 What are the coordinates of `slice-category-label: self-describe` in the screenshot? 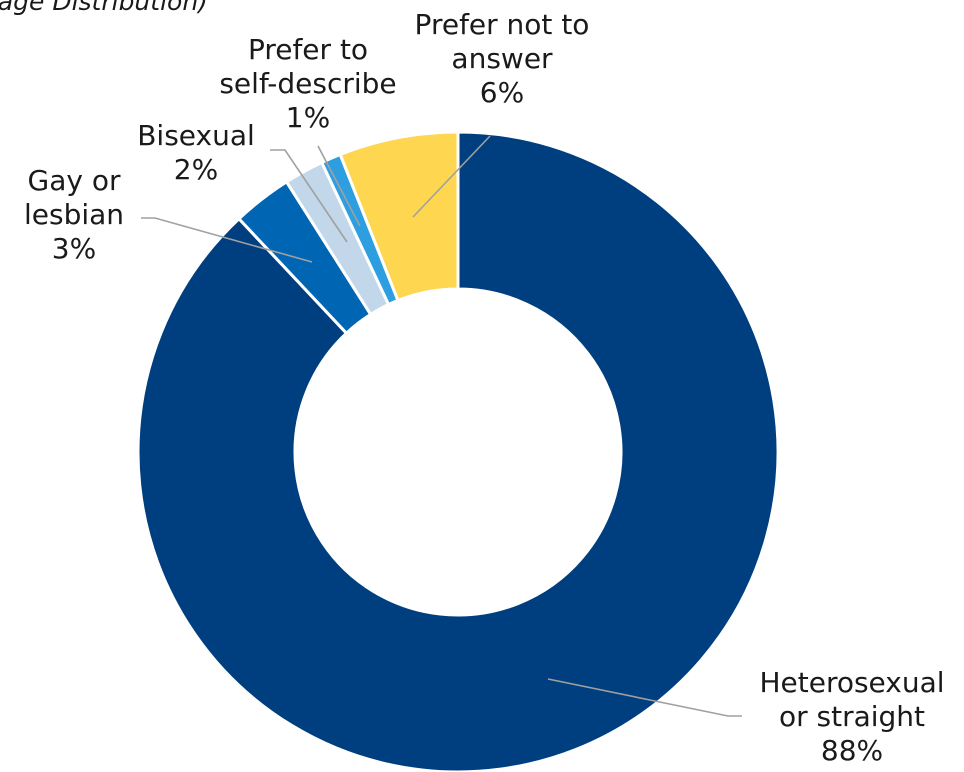 It's located at (307, 83).